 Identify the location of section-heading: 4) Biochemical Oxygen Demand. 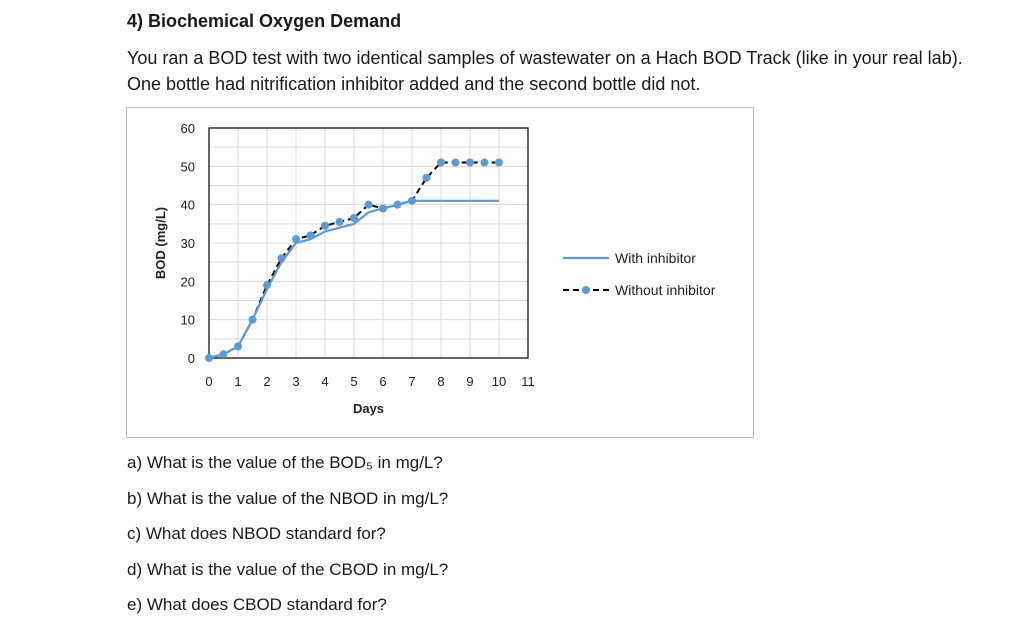
(264, 21).